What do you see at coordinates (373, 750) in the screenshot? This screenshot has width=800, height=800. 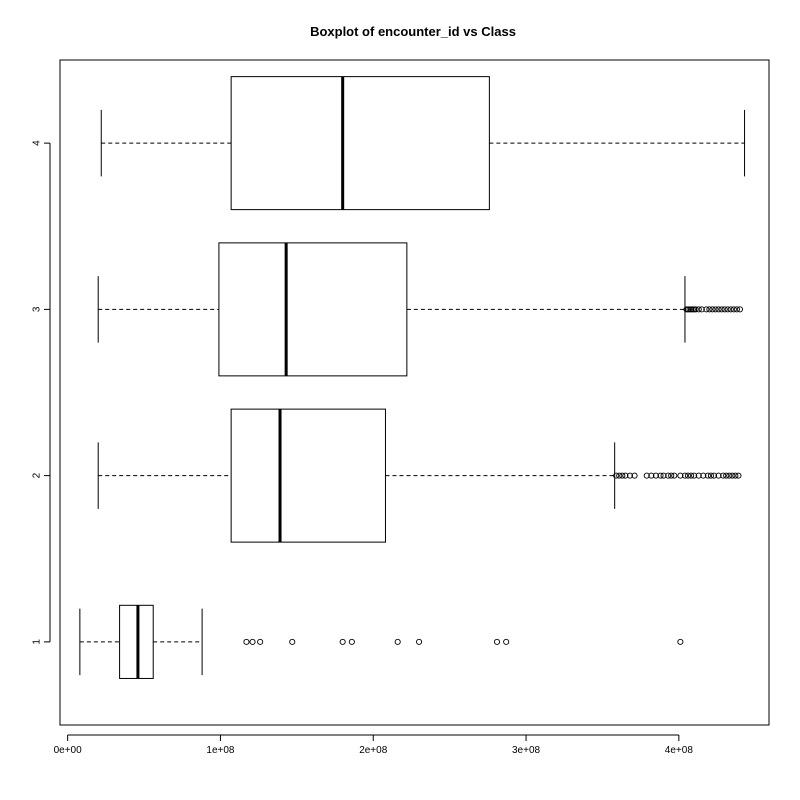 I see `x-tick-label: 2e+08` at bounding box center [373, 750].